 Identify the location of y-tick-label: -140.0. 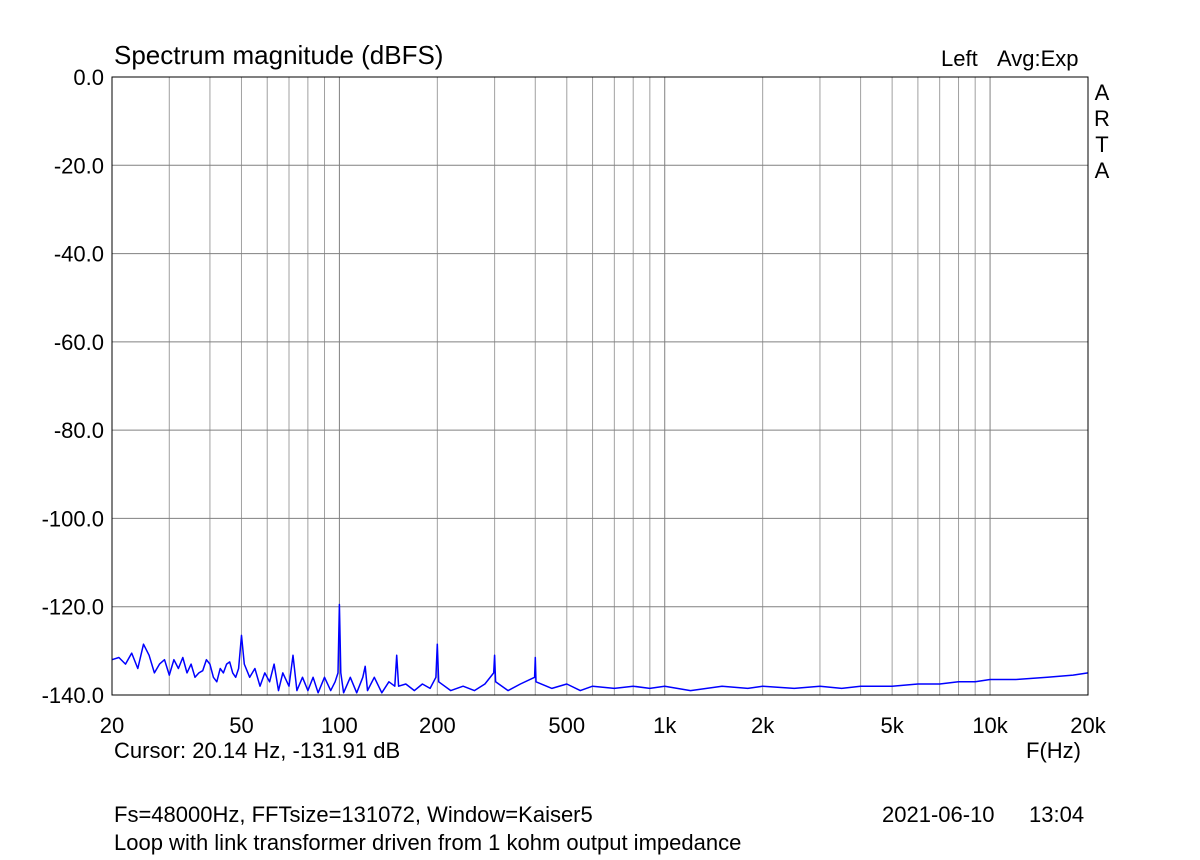
(73, 695).